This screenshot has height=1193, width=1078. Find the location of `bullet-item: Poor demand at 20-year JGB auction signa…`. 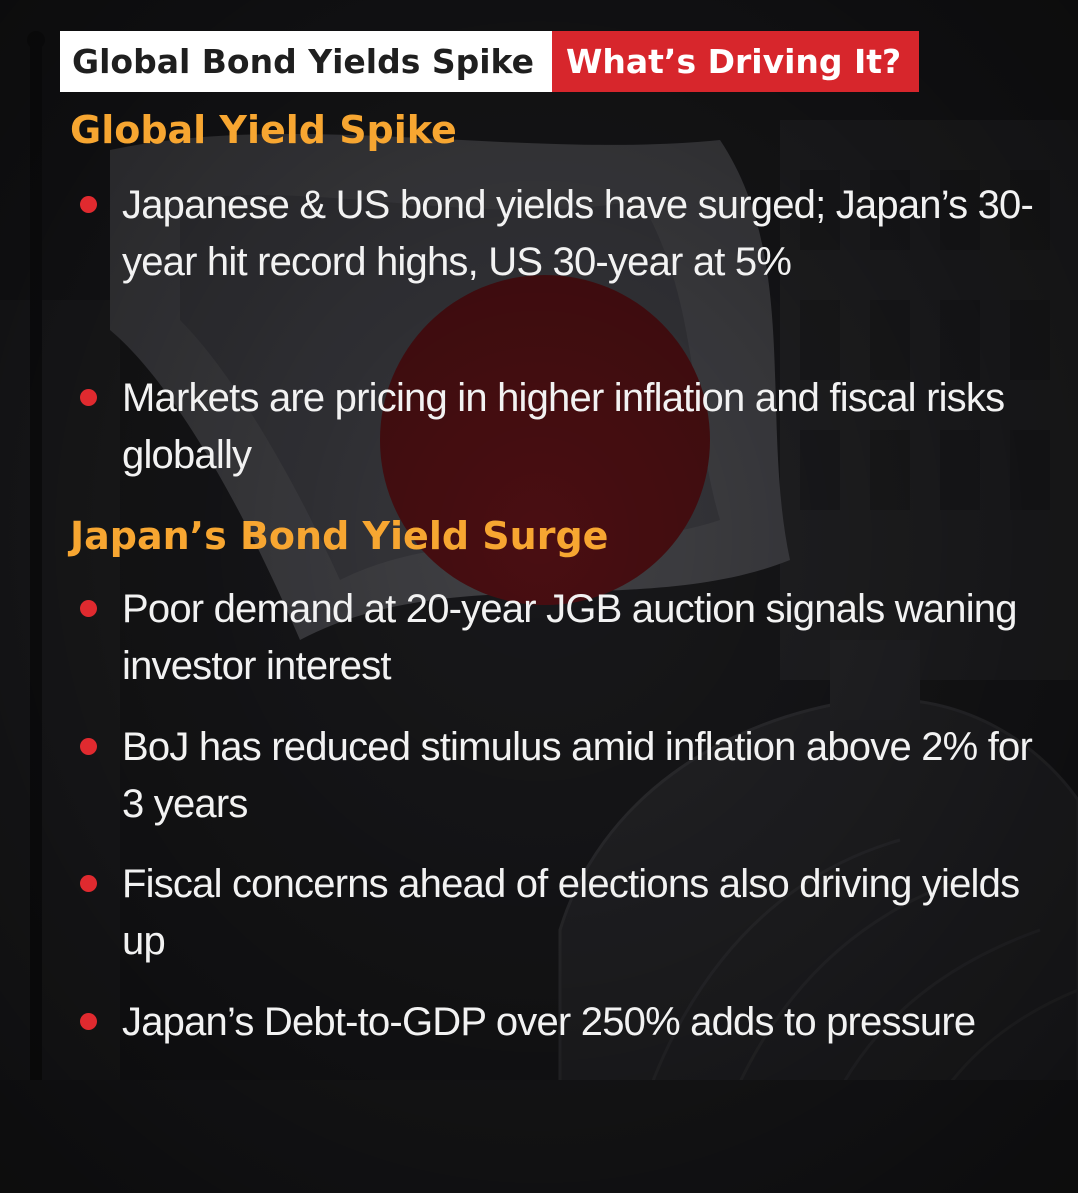

bullet-item: Poor demand at 20-year JGB auction signa… is located at coordinates (560, 638).